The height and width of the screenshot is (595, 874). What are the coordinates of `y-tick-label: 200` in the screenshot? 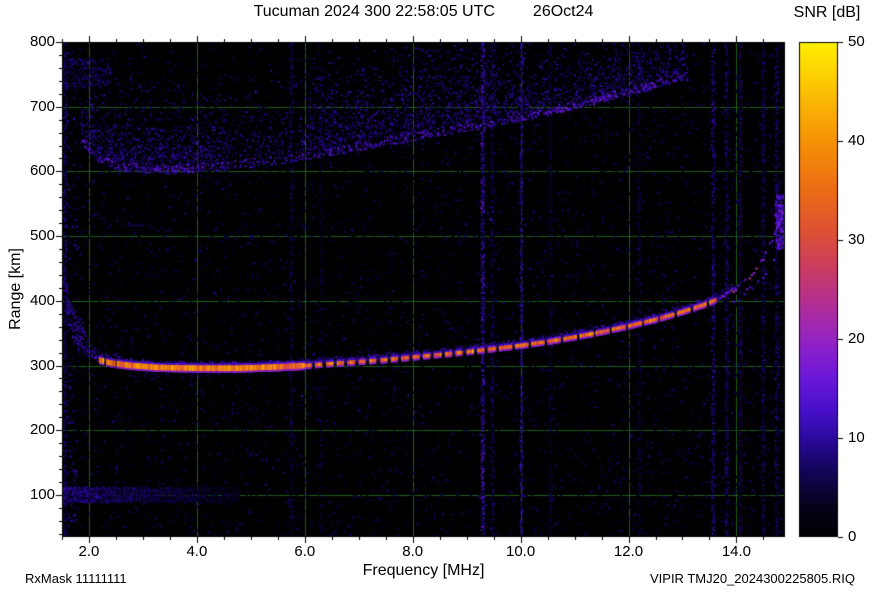 It's located at (42, 430).